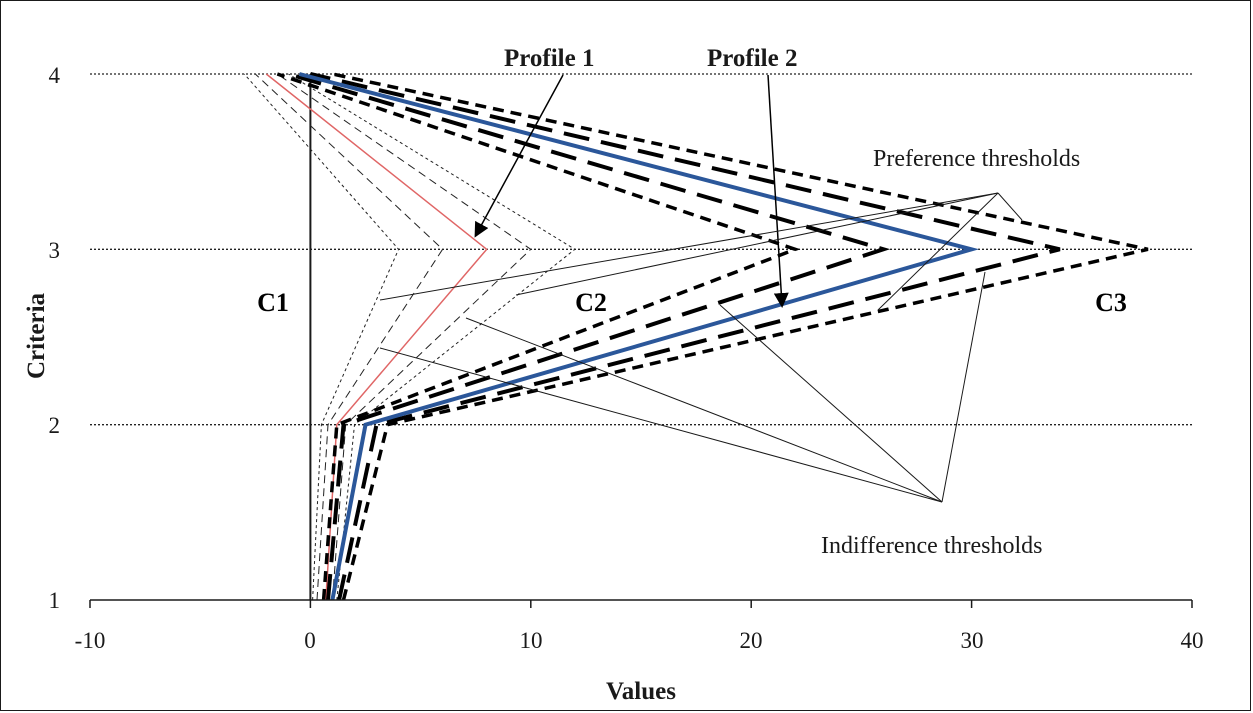  I want to click on series-line-p1-pref-lower-dot, so click(321, 337).